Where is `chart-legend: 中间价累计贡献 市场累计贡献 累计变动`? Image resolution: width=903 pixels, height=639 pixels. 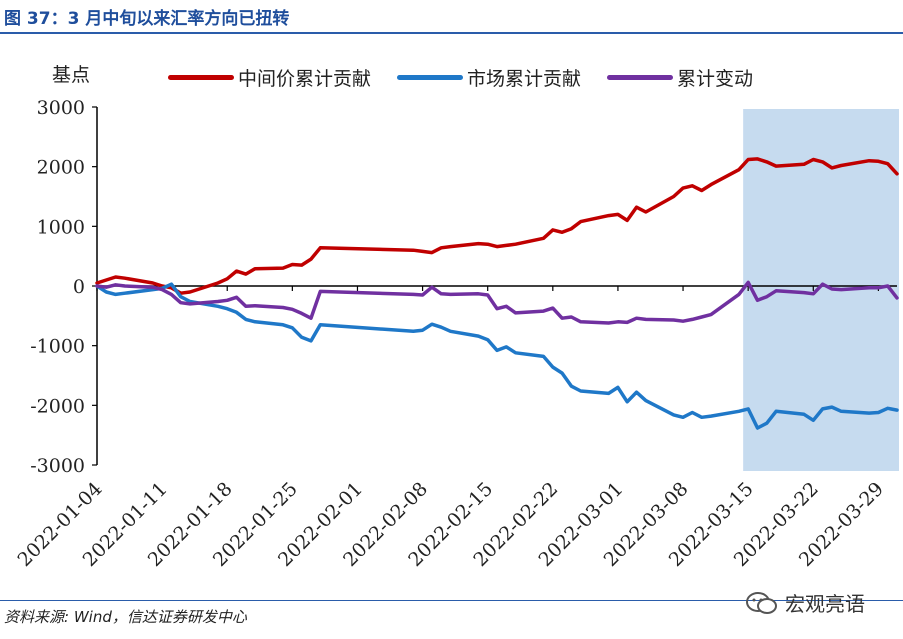
chart-legend: 中间价累计贡献 市场累计贡献 累计变动 is located at coordinates (473, 77).